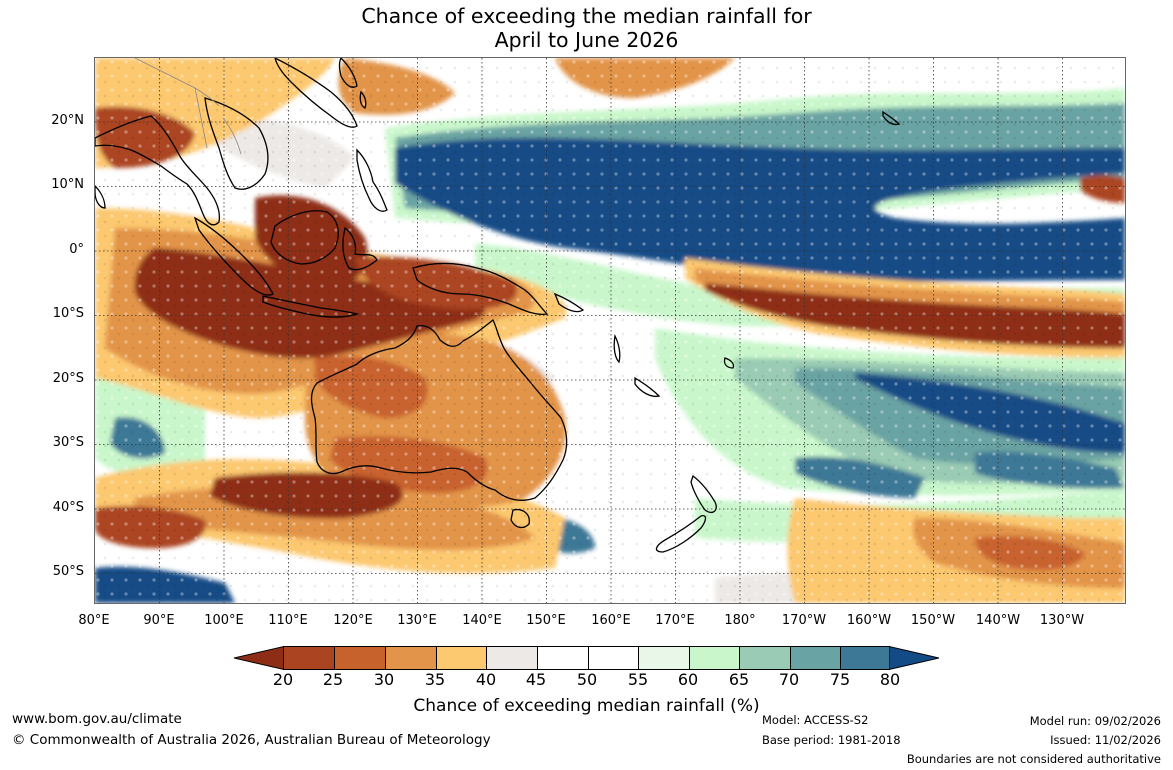 Image resolution: width=1173 pixels, height=770 pixels. I want to click on colorbar-tick-80: 80, so click(890, 679).